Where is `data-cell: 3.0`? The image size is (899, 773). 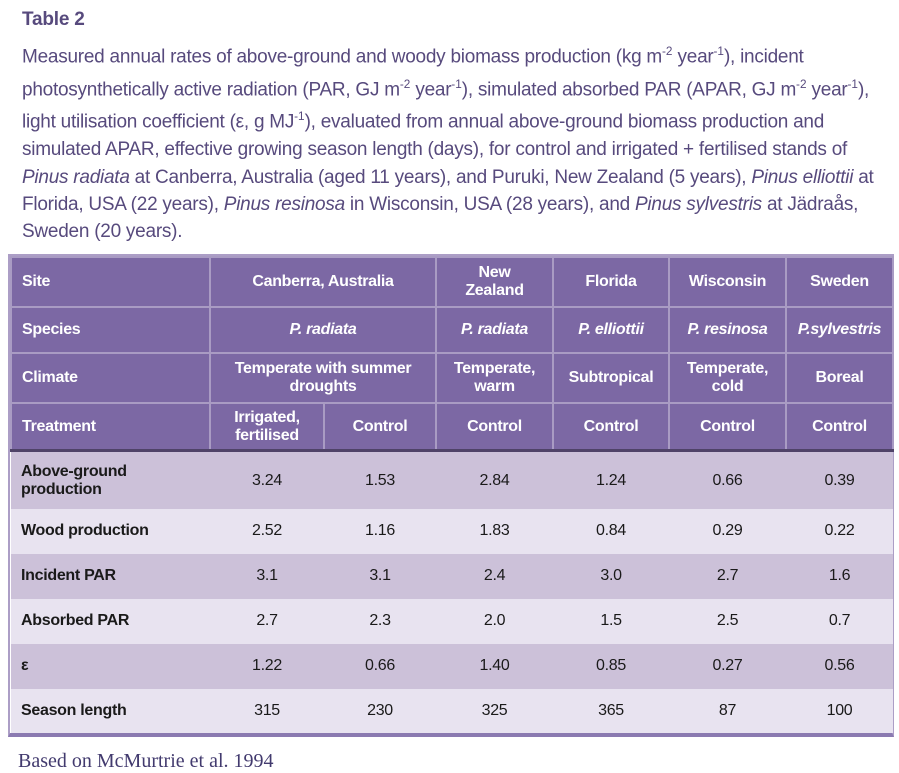
data-cell: 3.0 is located at coordinates (611, 576).